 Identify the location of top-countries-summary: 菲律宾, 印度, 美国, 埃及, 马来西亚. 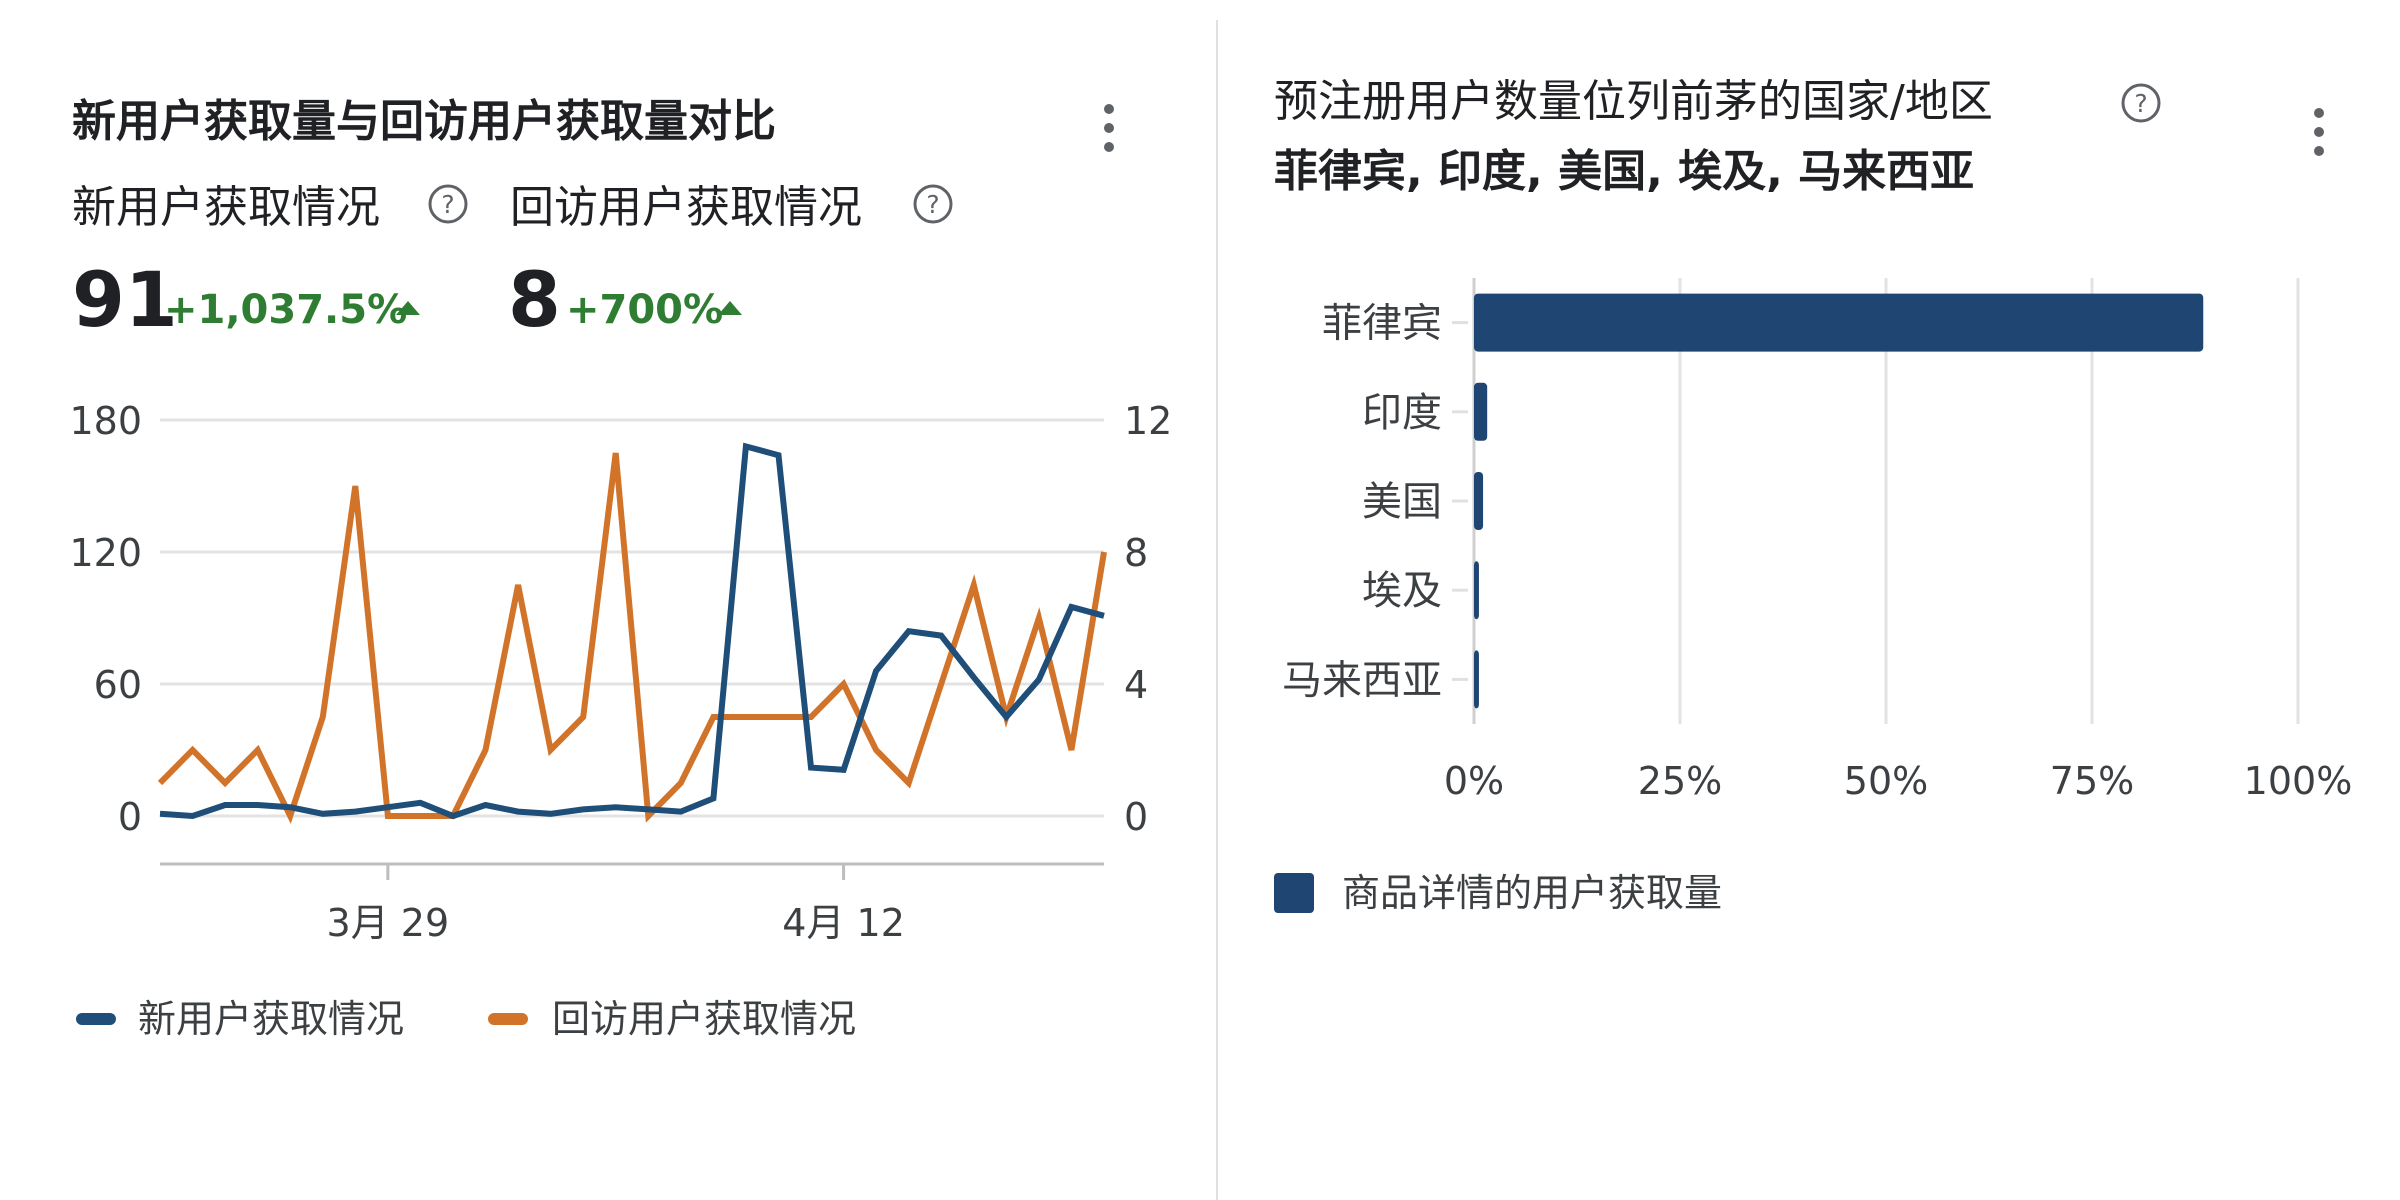
(1624, 171).